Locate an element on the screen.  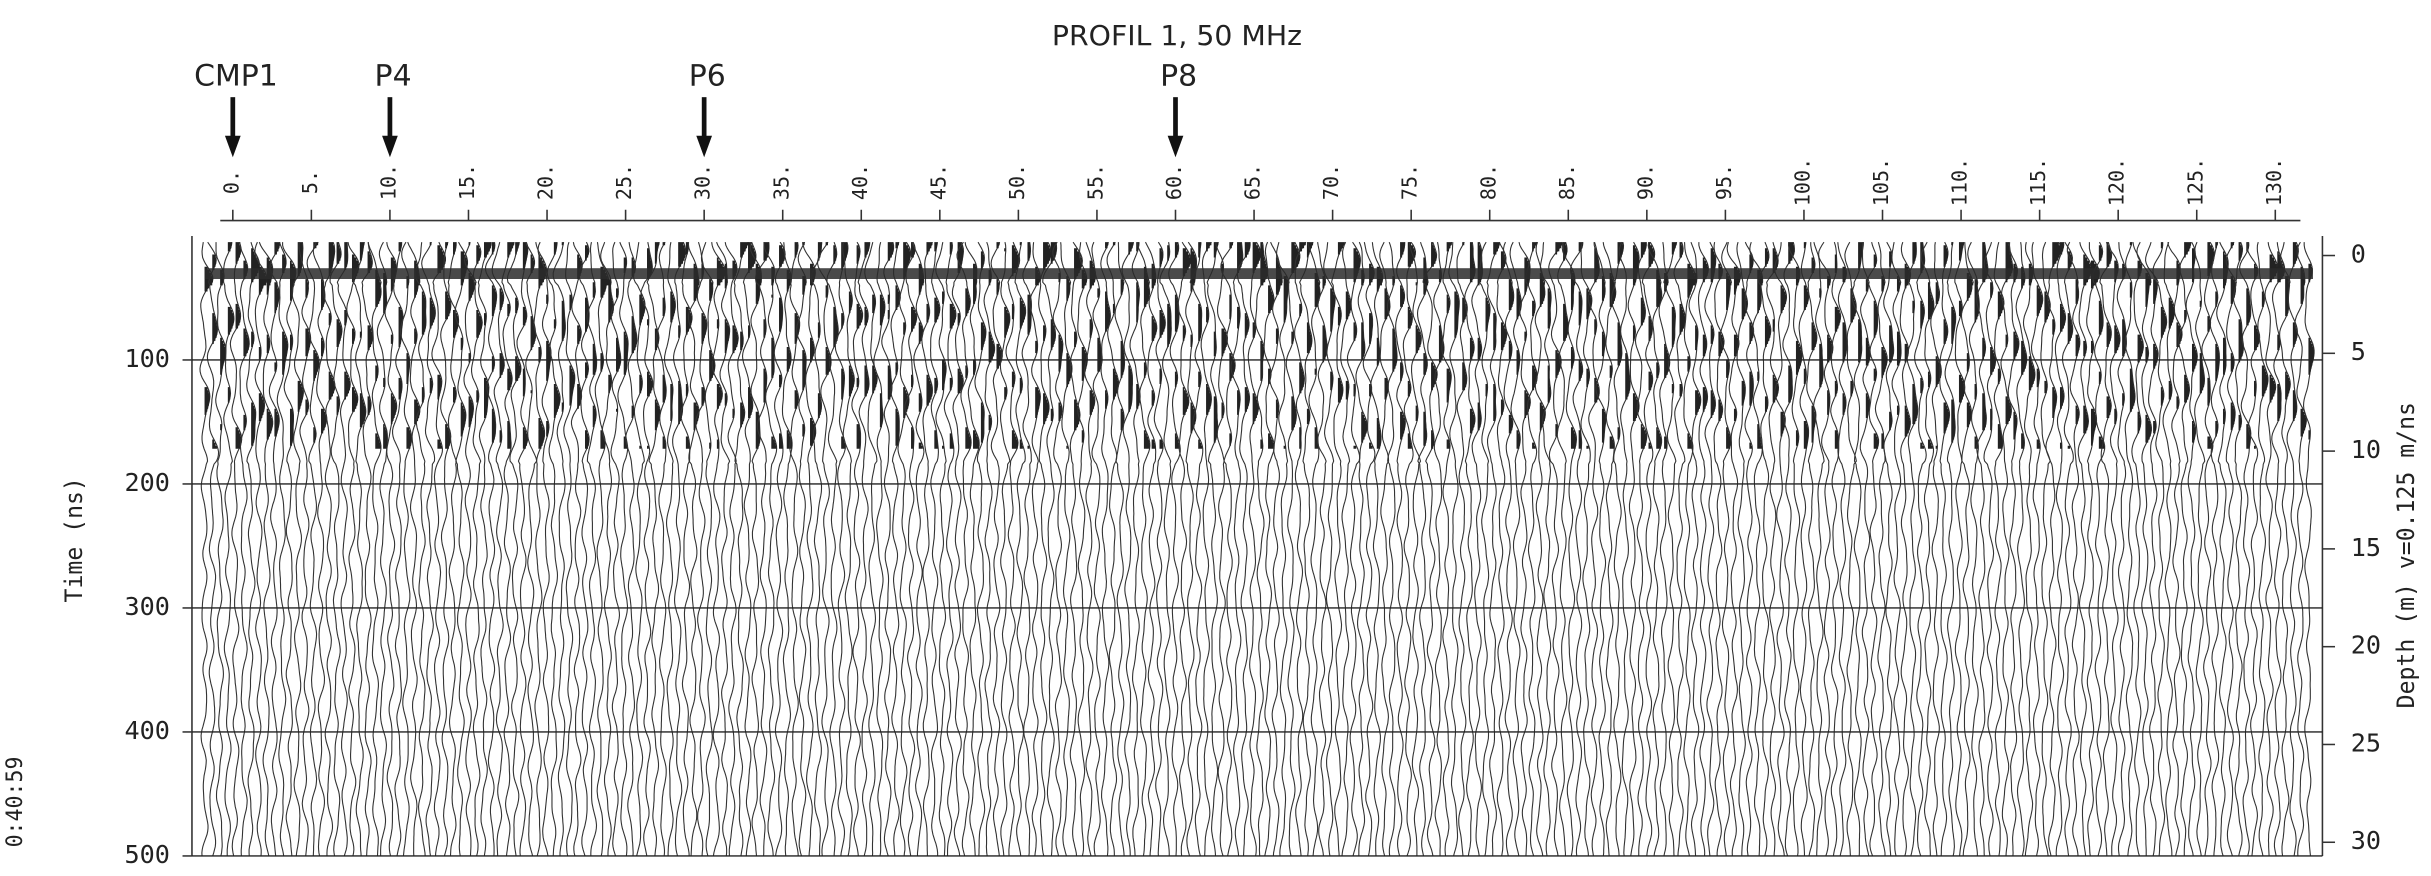
strong-reflector is located at coordinates (1258, 273).